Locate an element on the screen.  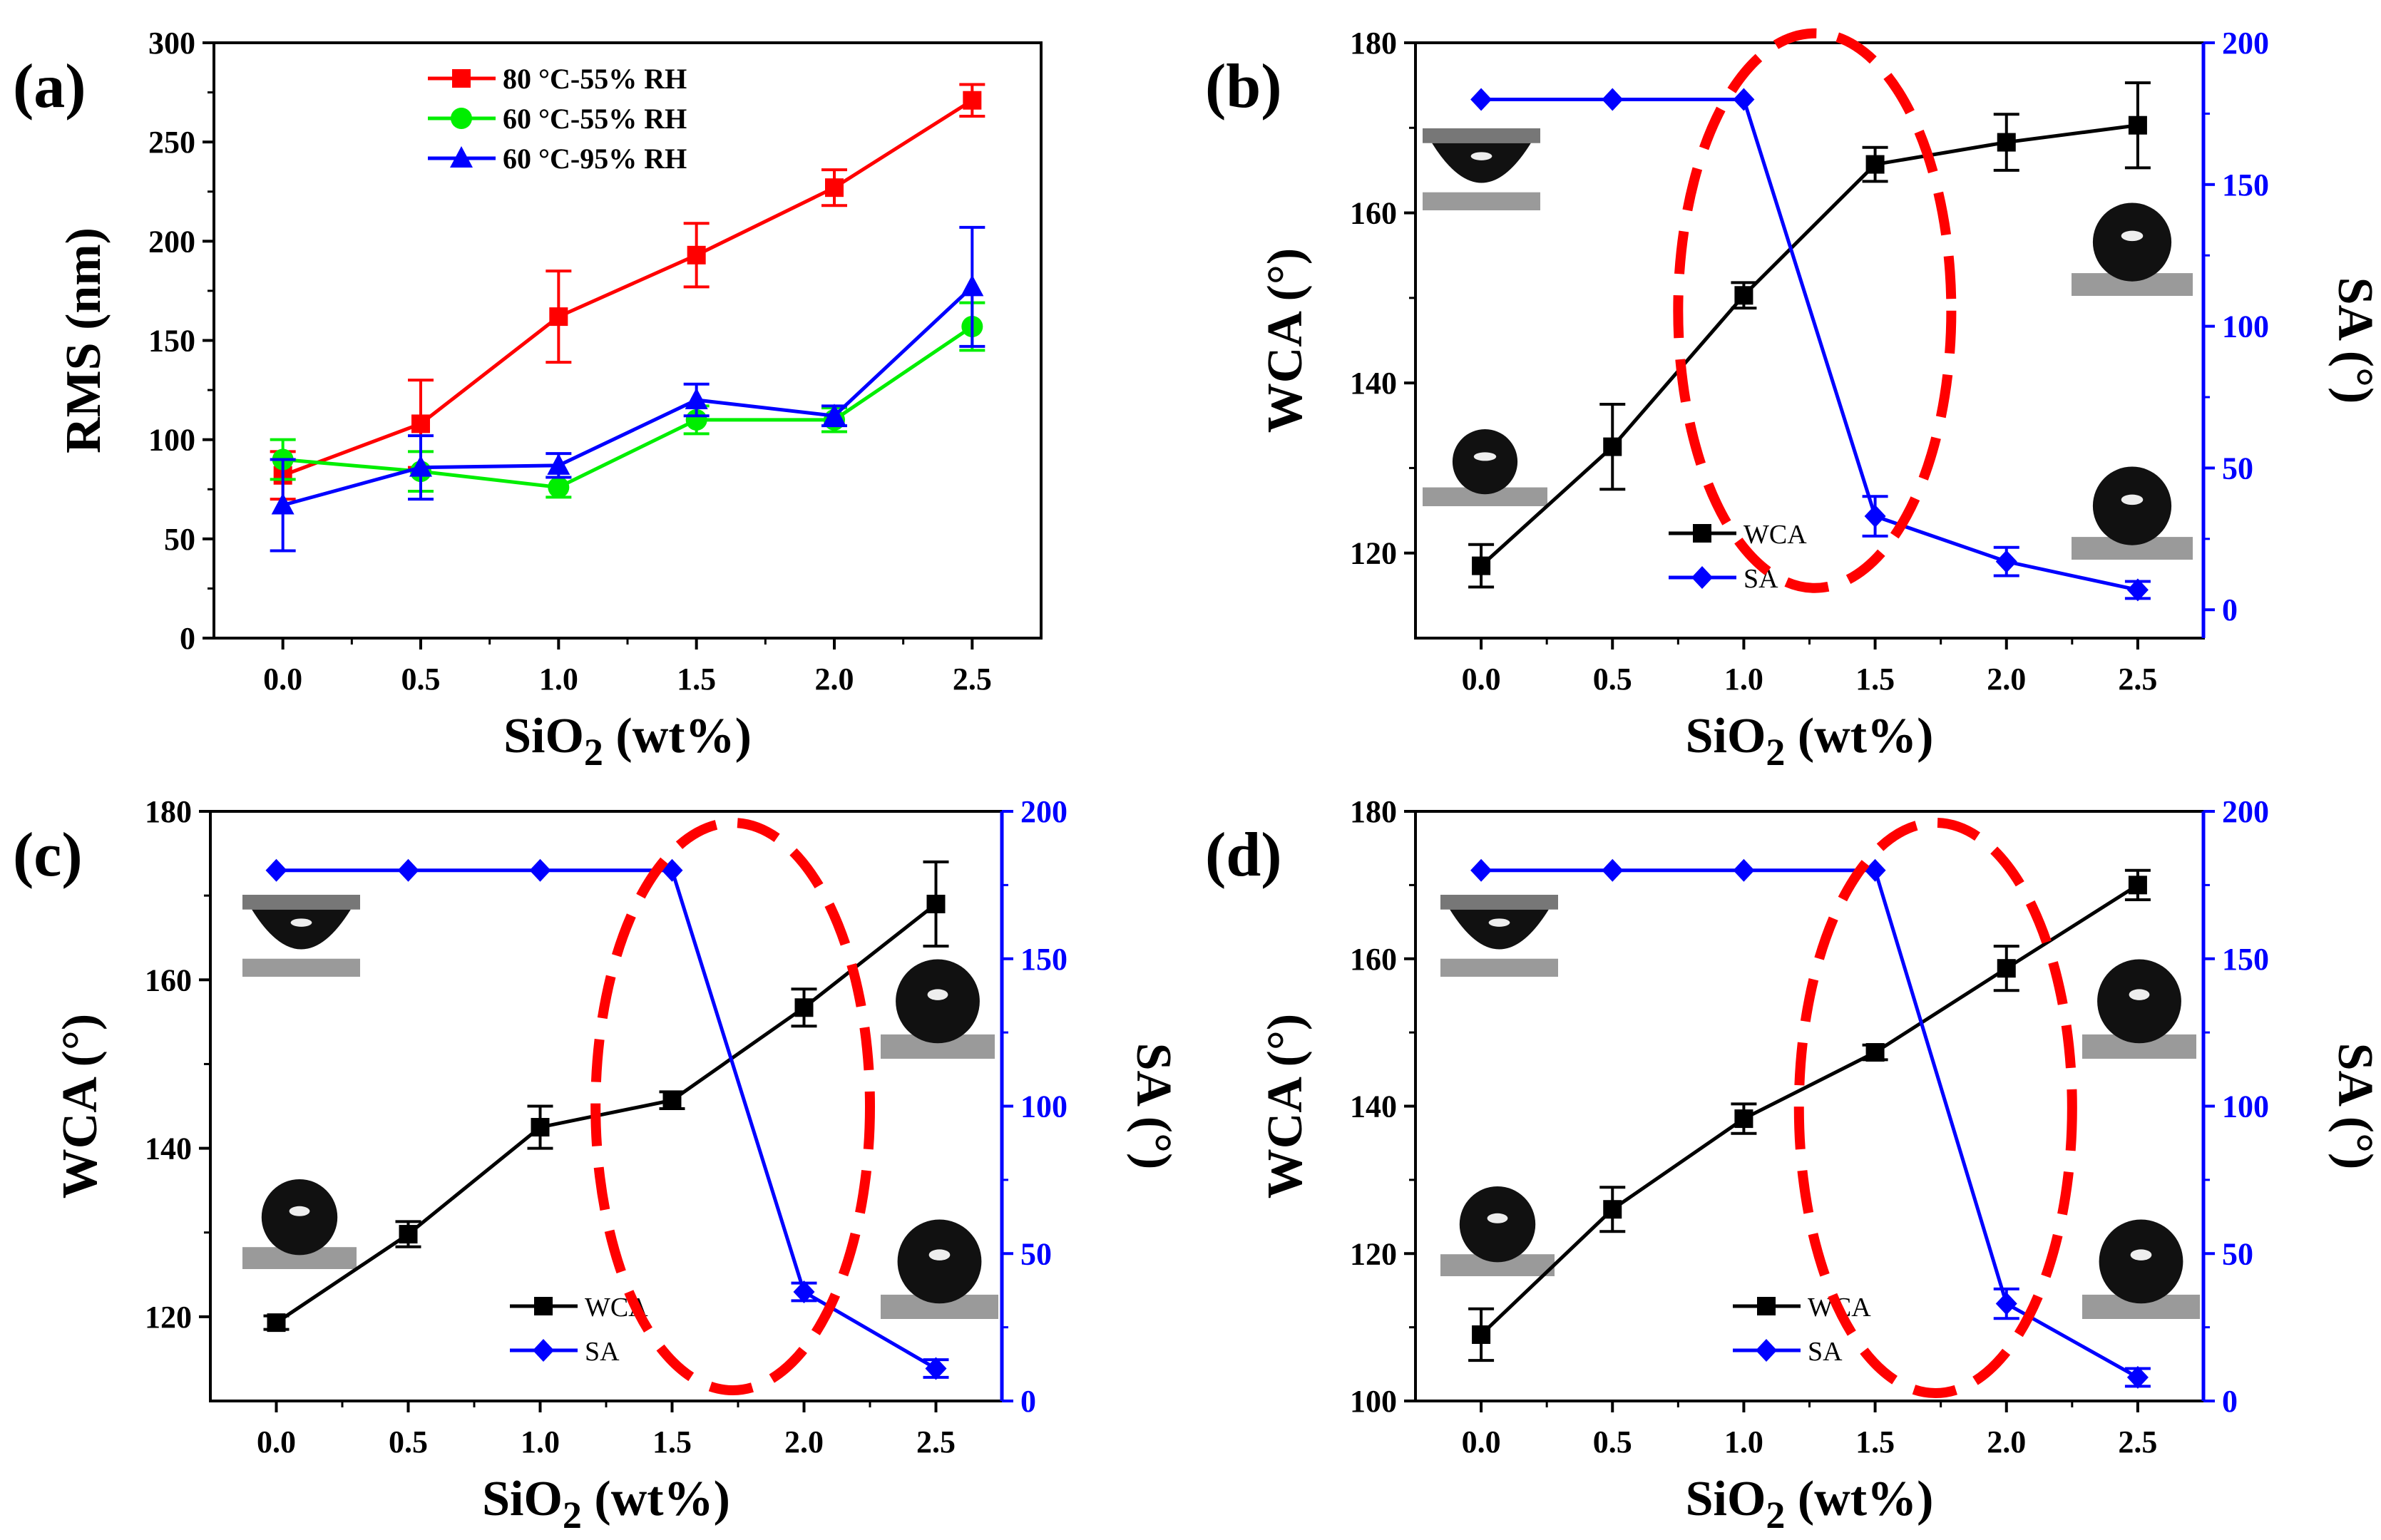
legend-label: 60 °C-55% RH is located at coordinates (595, 119).